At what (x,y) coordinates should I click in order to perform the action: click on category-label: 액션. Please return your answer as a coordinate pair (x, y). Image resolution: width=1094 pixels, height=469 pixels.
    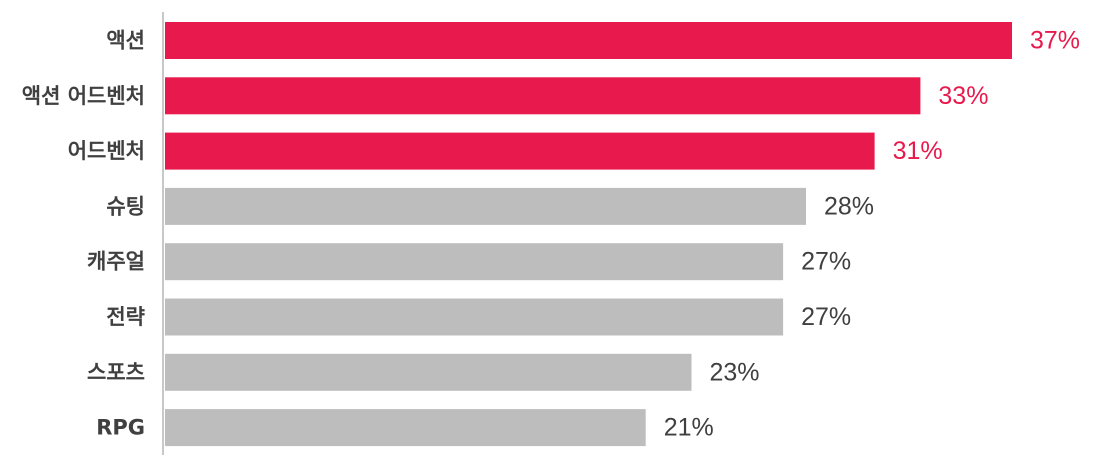
    Looking at the image, I should click on (125, 41).